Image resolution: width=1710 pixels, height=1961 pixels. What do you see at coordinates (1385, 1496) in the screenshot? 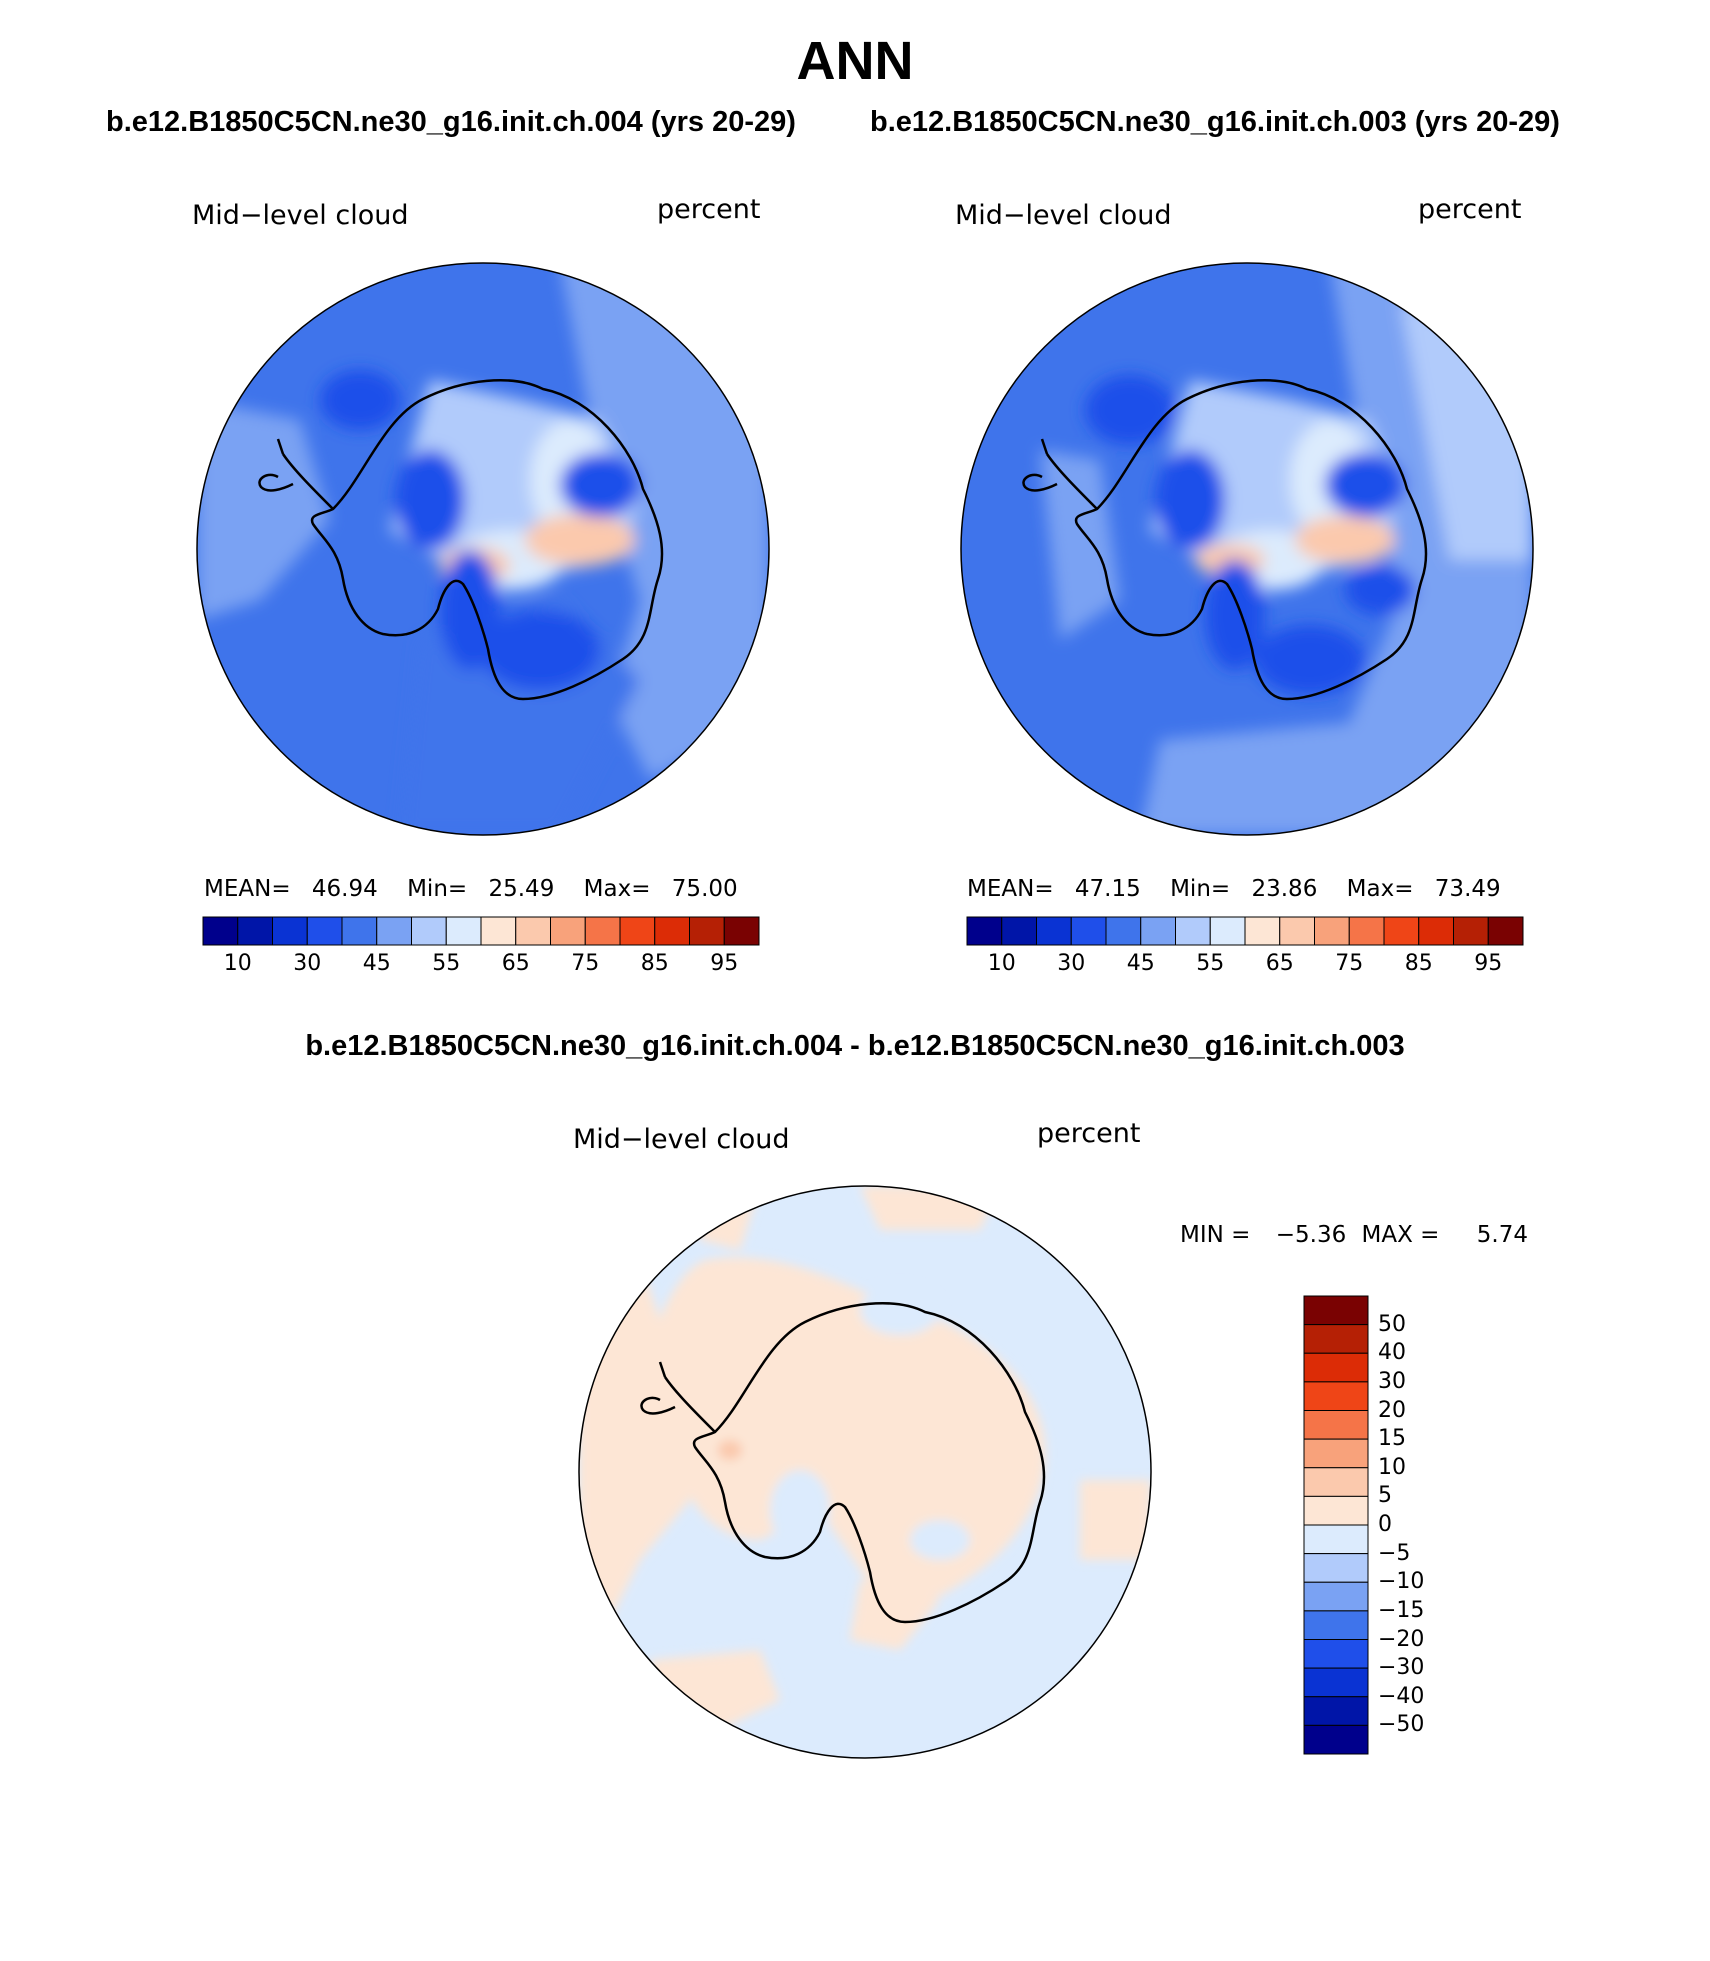
I see `colorbar-tick-label: 5` at bounding box center [1385, 1496].